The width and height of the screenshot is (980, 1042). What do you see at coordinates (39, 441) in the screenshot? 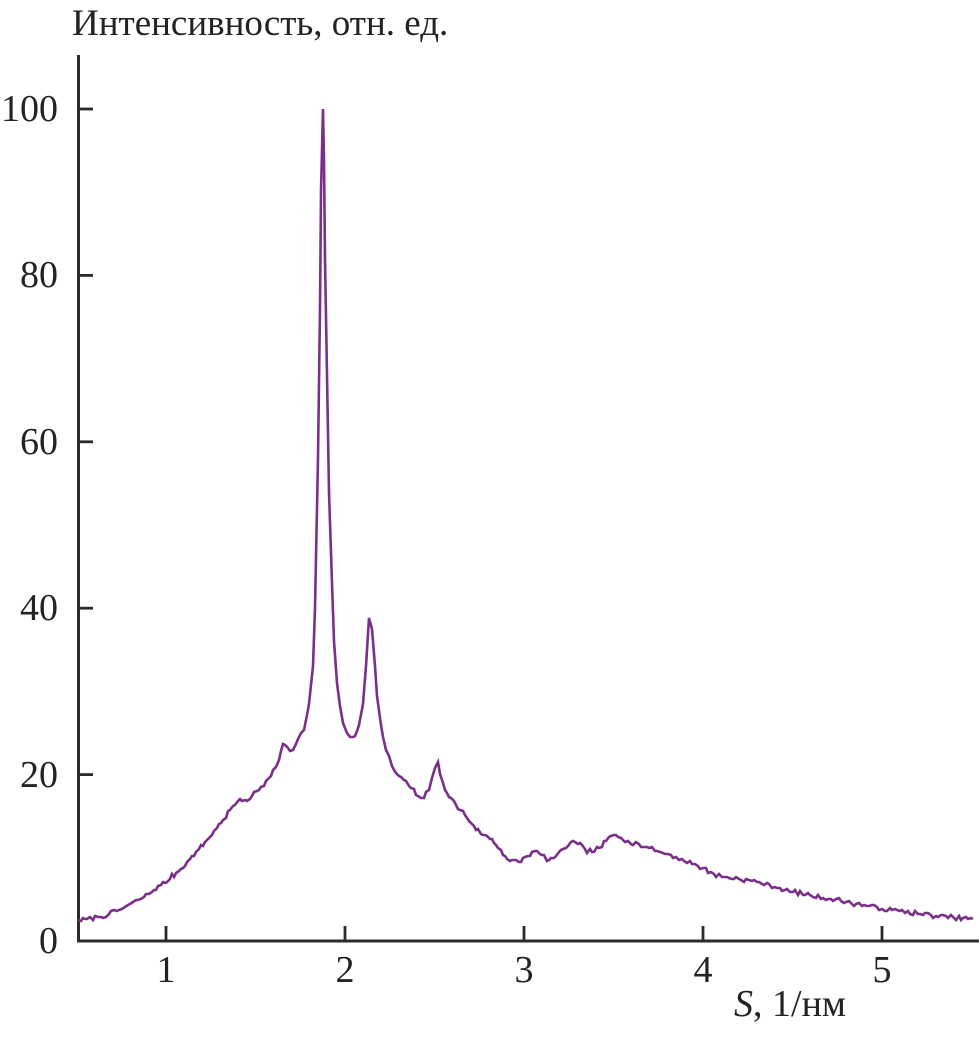
I see `y-tick-label: 60` at bounding box center [39, 441].